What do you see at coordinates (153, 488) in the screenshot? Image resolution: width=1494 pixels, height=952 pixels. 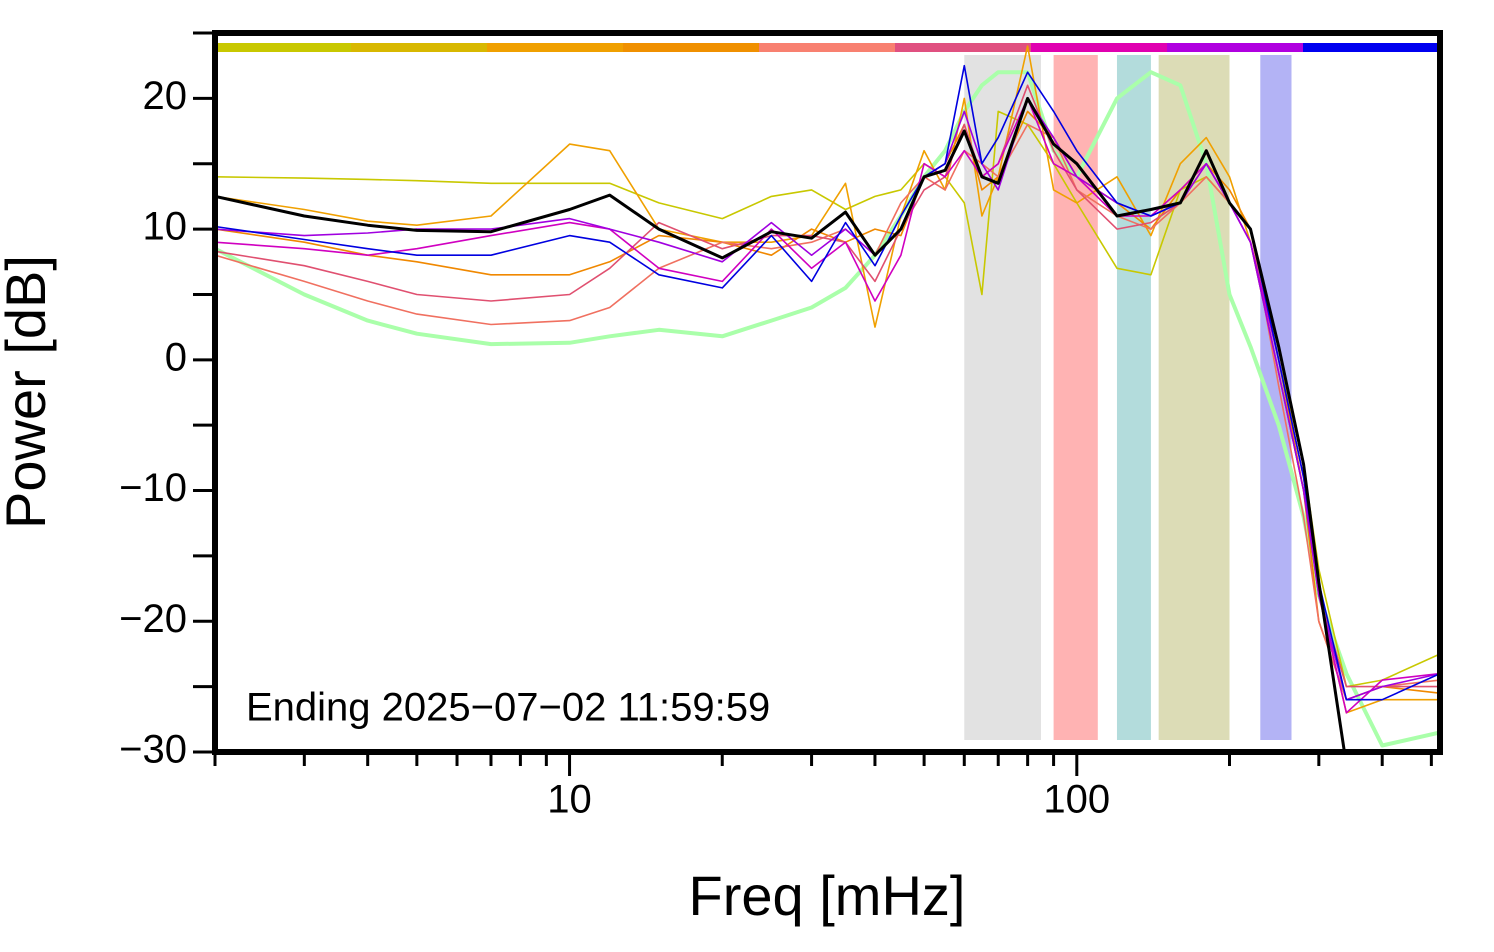 I see `y-tick-label: −10` at bounding box center [153, 488].